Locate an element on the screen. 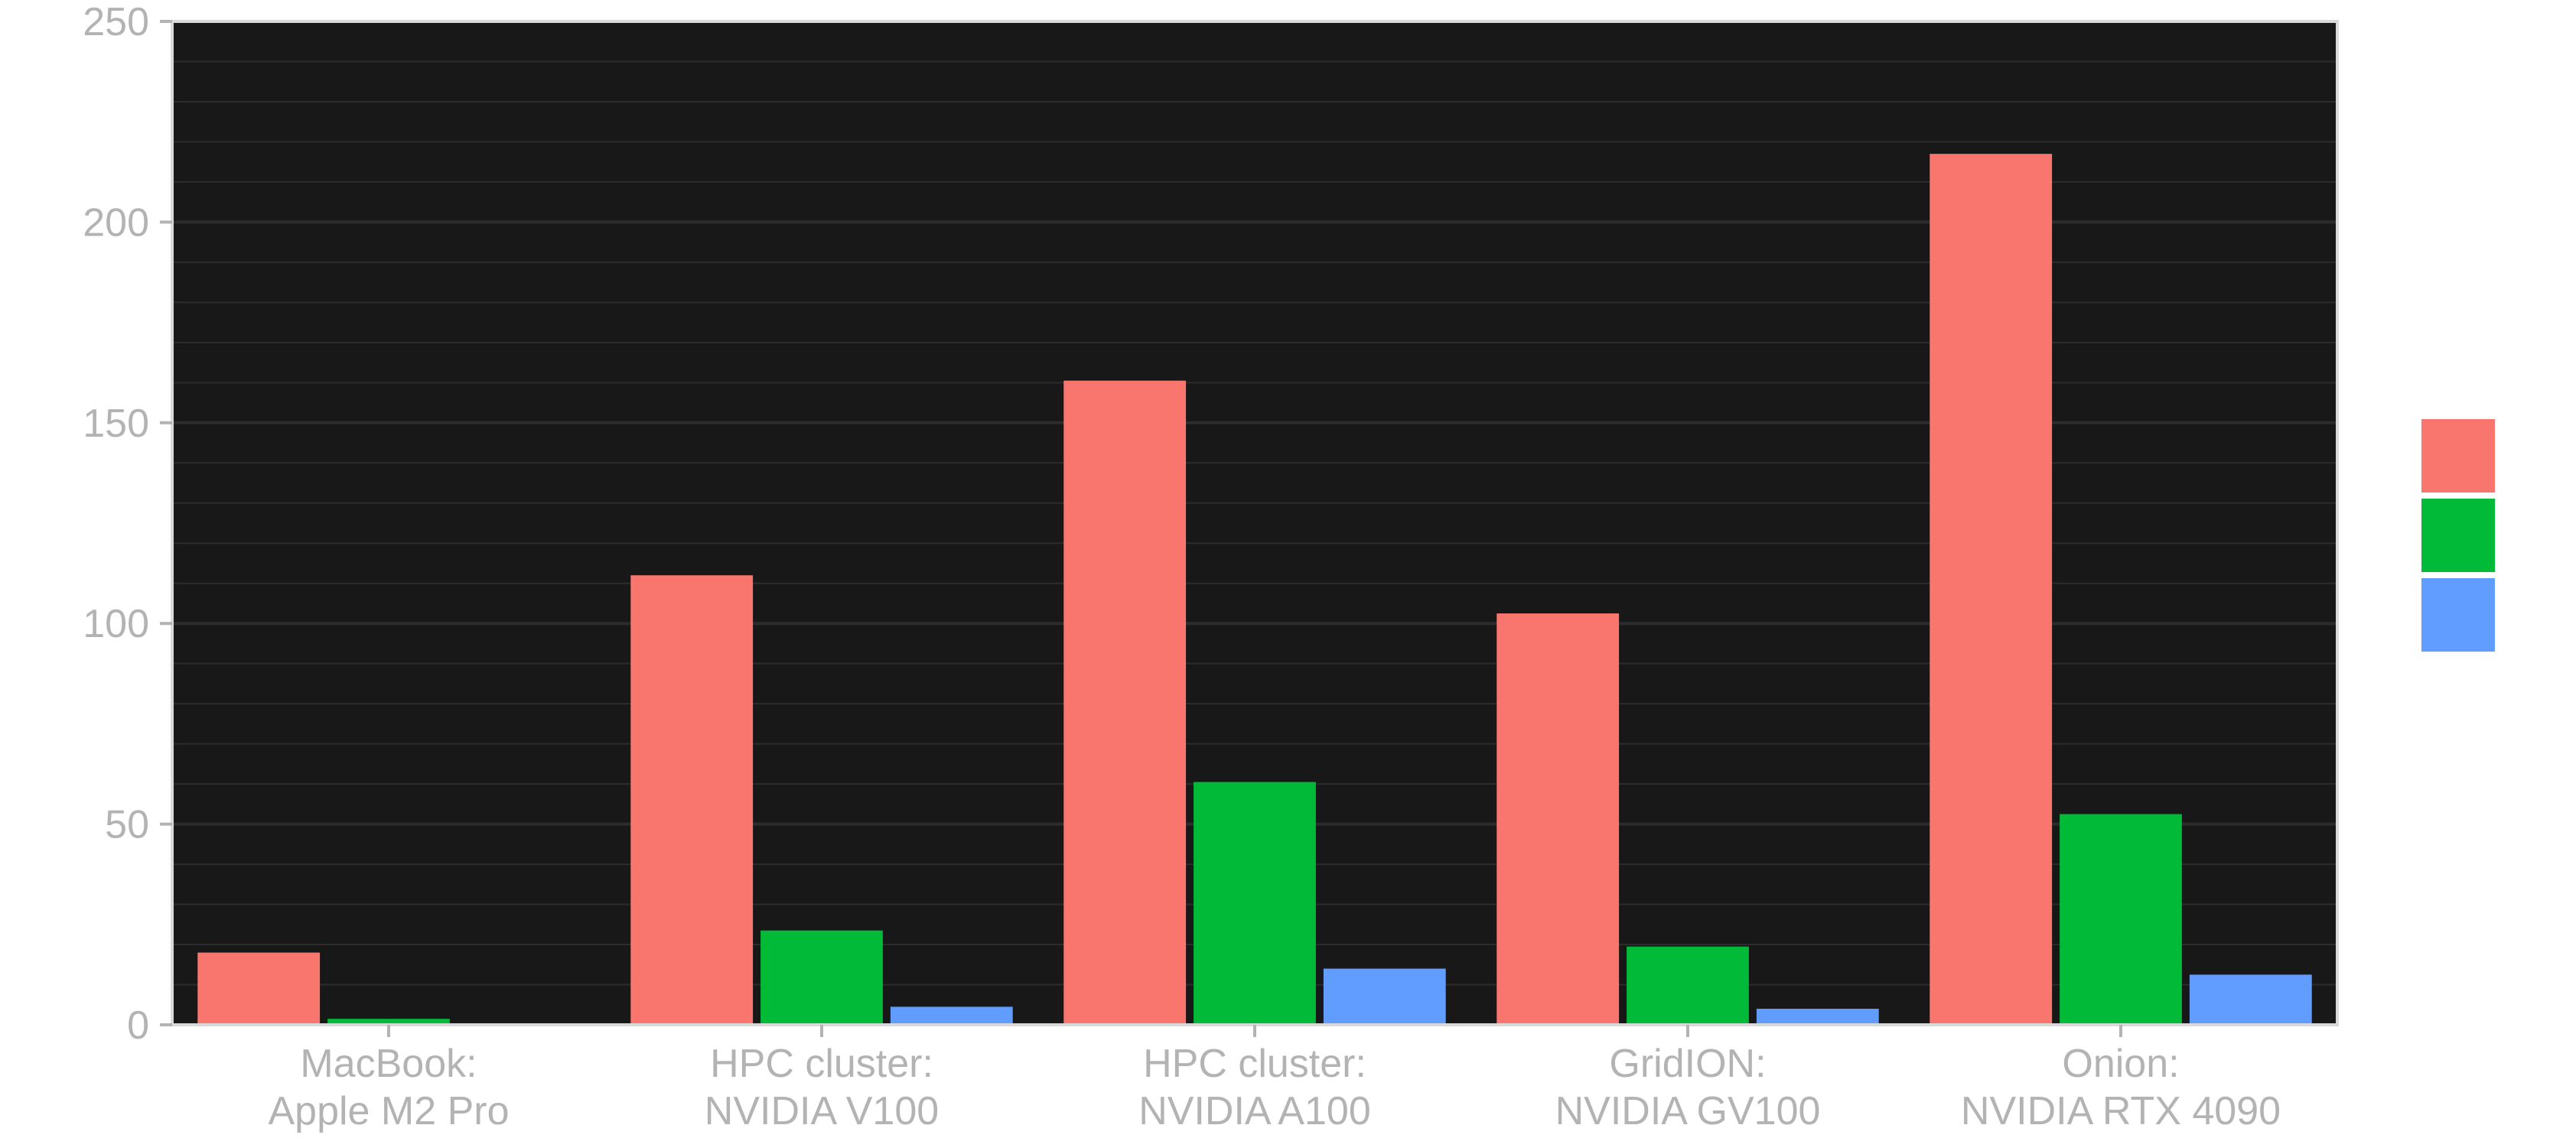 This screenshot has height=1138, width=2576. x-category-label: Apple M2 Pro is located at coordinates (389, 1111).